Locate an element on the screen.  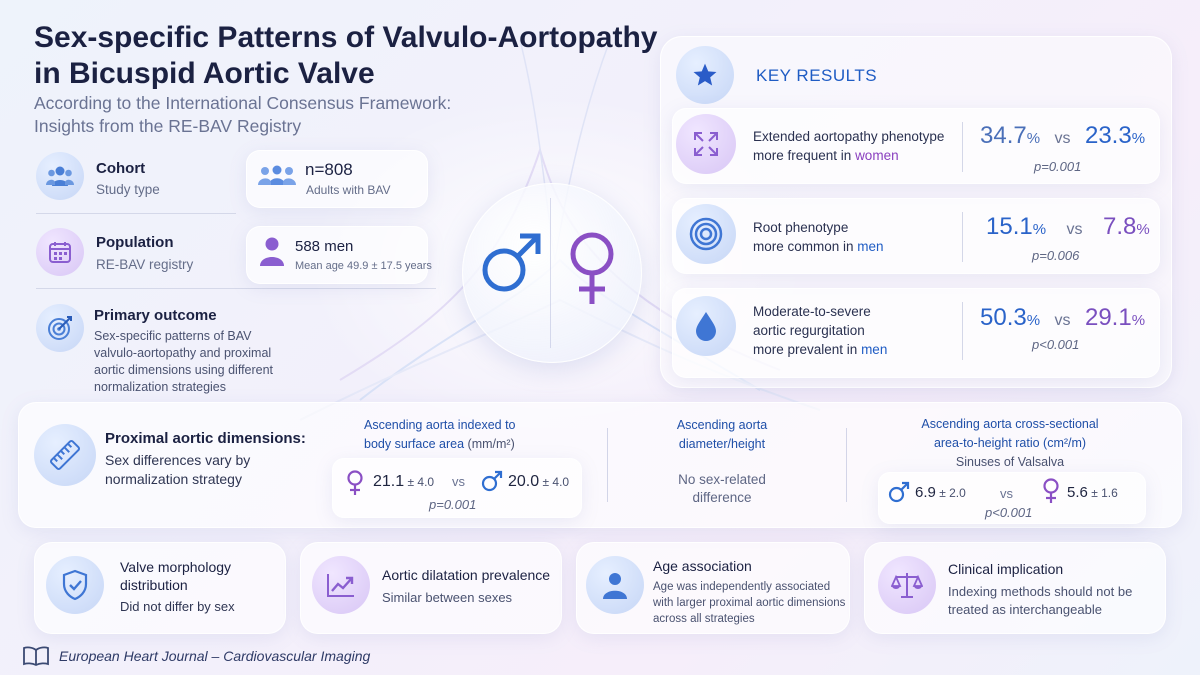
book-icon is located at coordinates (36, 658).